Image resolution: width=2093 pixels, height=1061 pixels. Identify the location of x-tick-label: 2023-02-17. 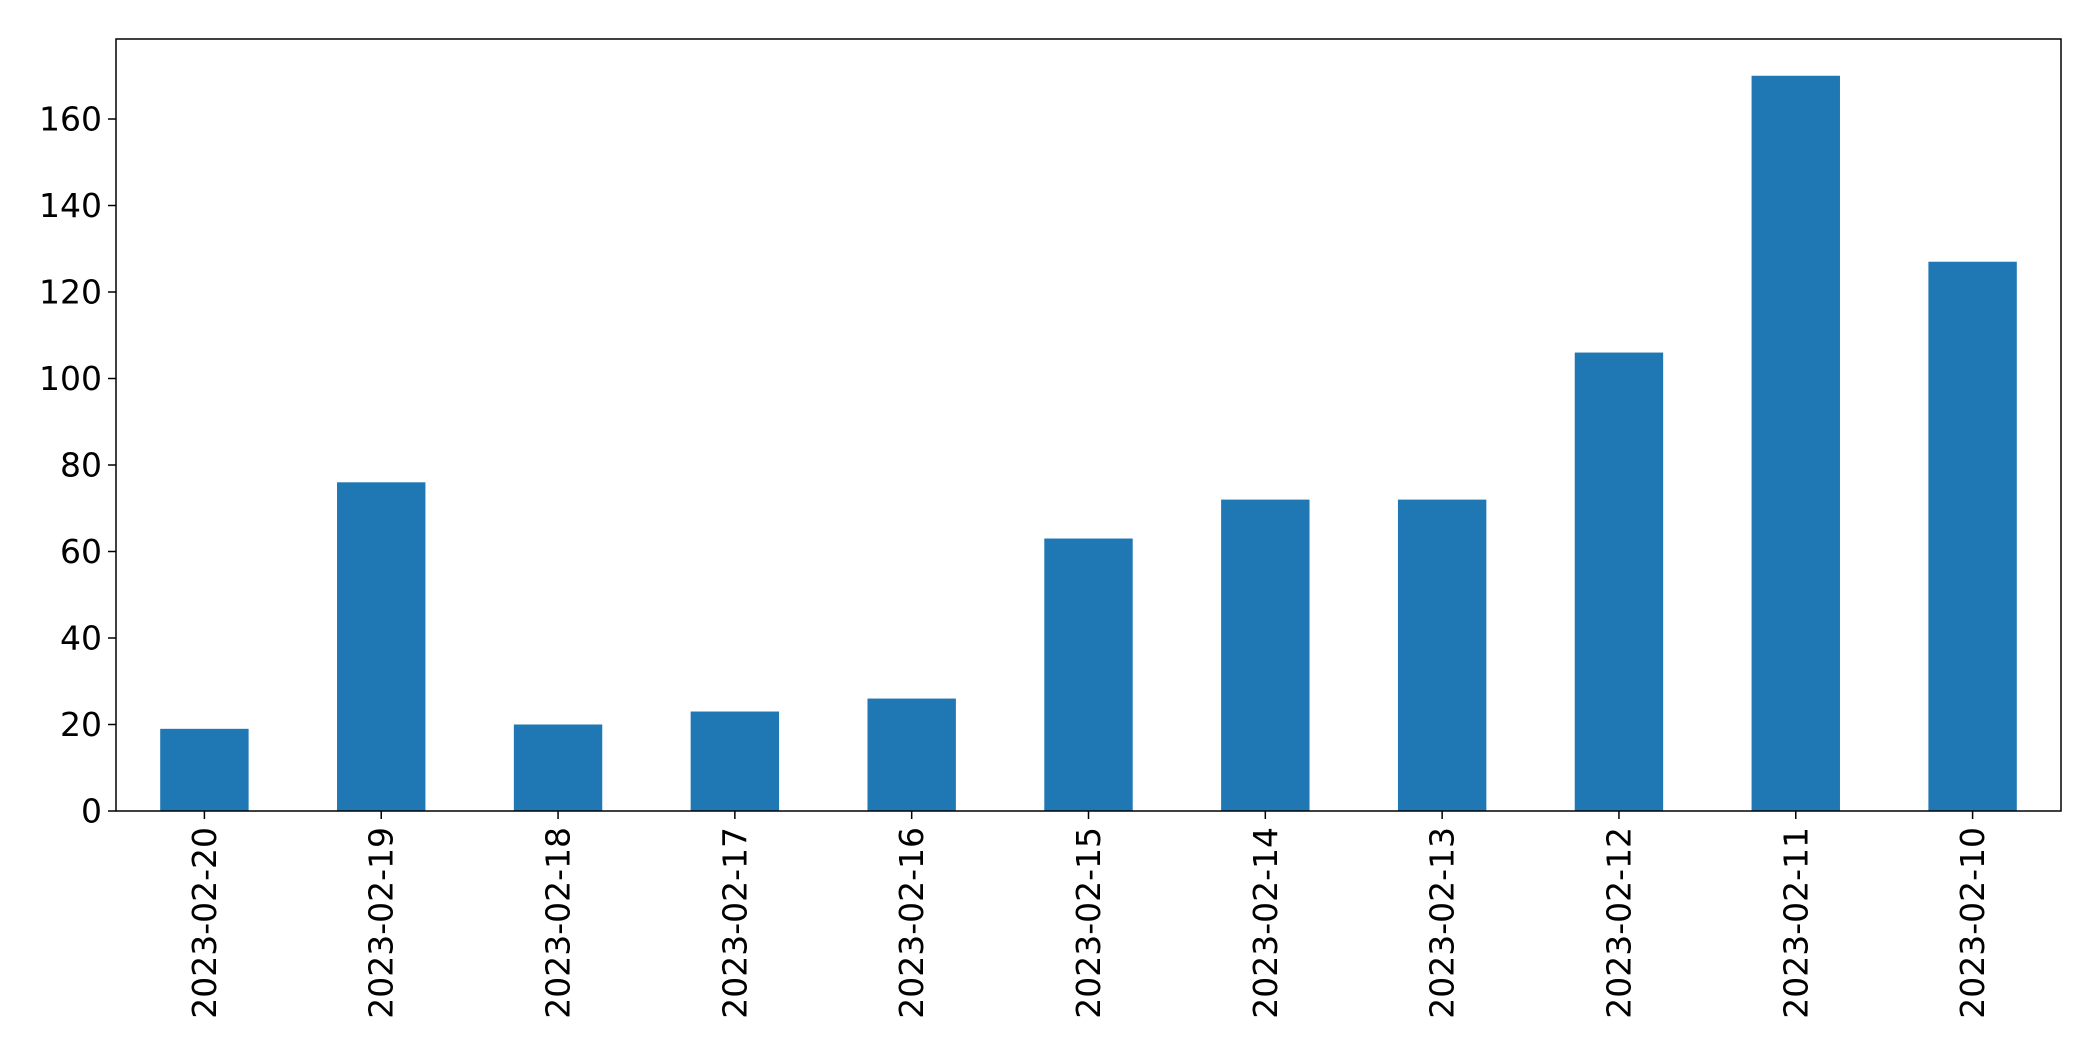
(734, 923).